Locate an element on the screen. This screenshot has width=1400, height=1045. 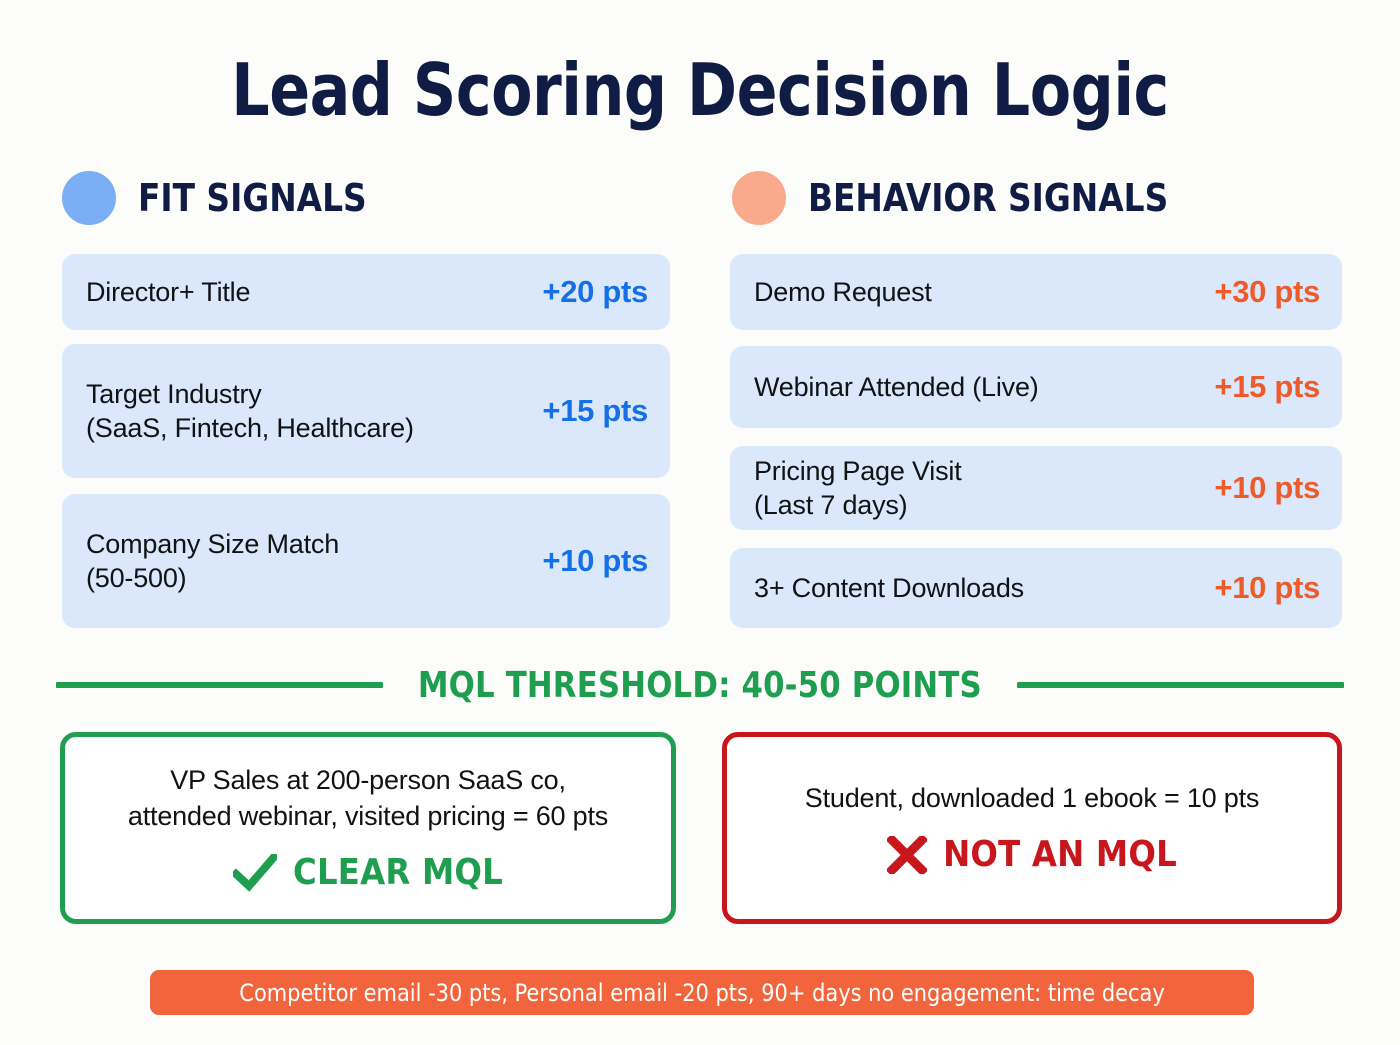
behavior-signal-points: +30 pts is located at coordinates (1267, 291).